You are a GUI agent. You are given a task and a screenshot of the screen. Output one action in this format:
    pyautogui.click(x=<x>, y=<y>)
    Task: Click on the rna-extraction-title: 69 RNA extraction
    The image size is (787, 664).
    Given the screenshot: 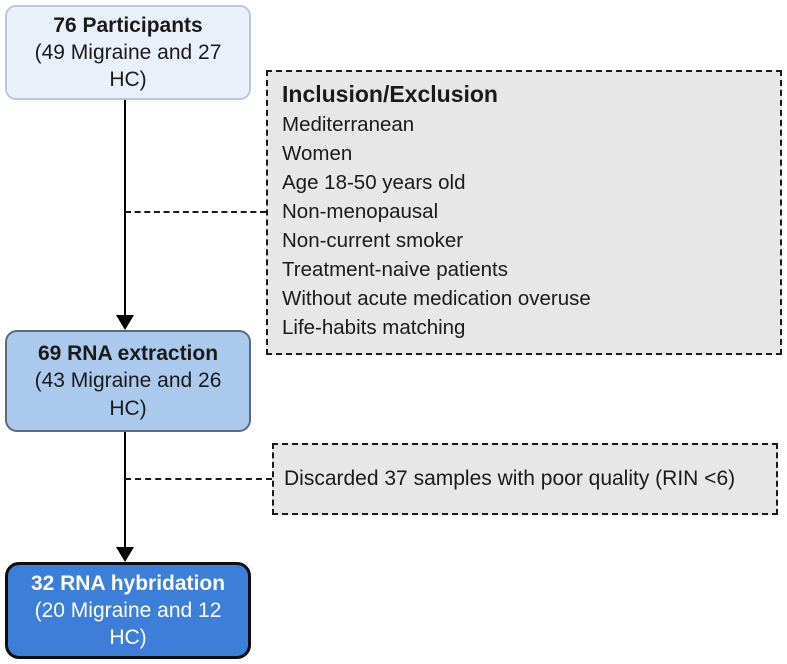 What is the action you would take?
    pyautogui.click(x=128, y=354)
    